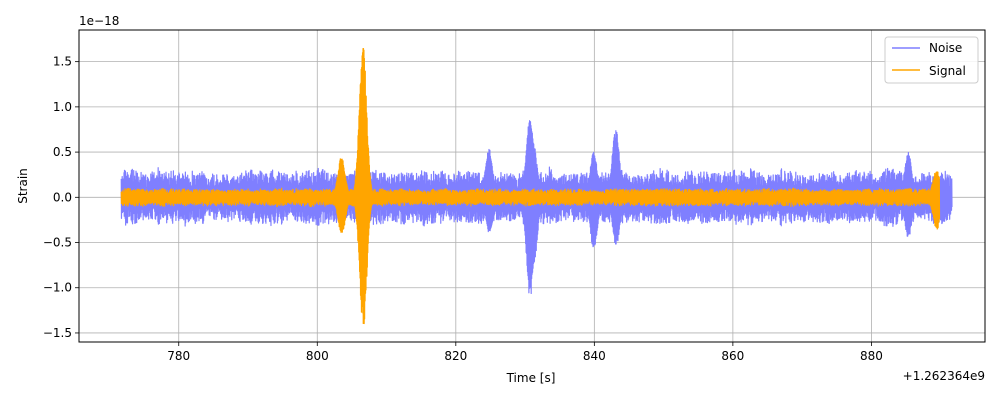  What do you see at coordinates (931, 60) in the screenshot?
I see `legend: Noise Signal` at bounding box center [931, 60].